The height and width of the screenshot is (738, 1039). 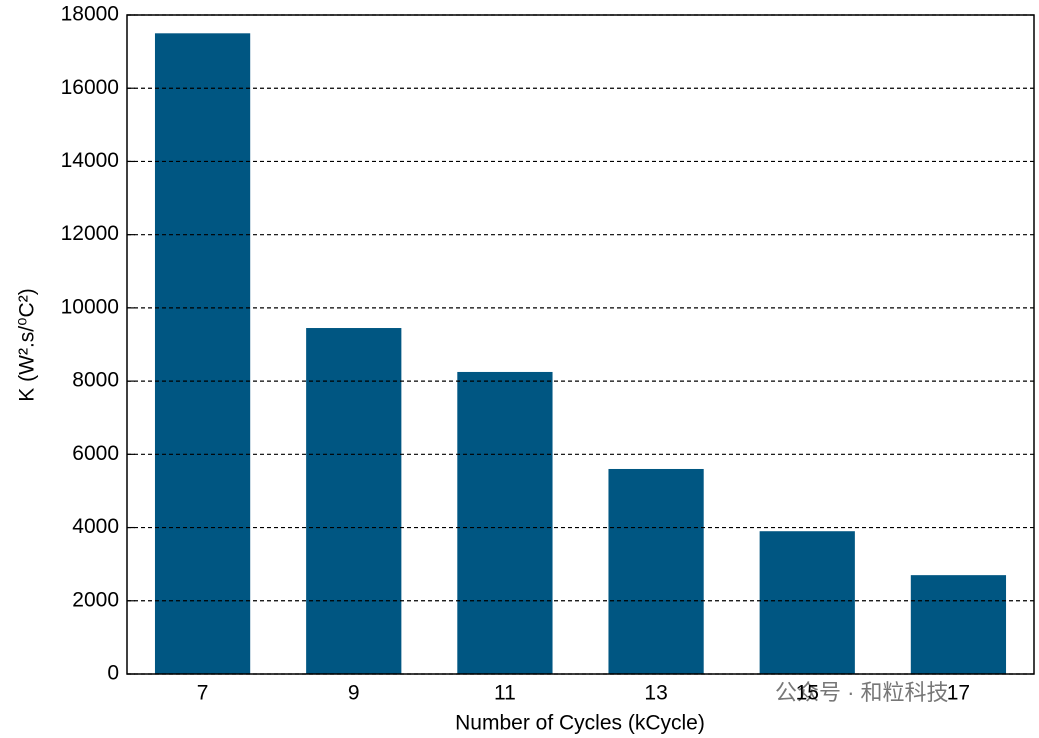 I want to click on x-tick-label: 11, so click(x=505, y=693).